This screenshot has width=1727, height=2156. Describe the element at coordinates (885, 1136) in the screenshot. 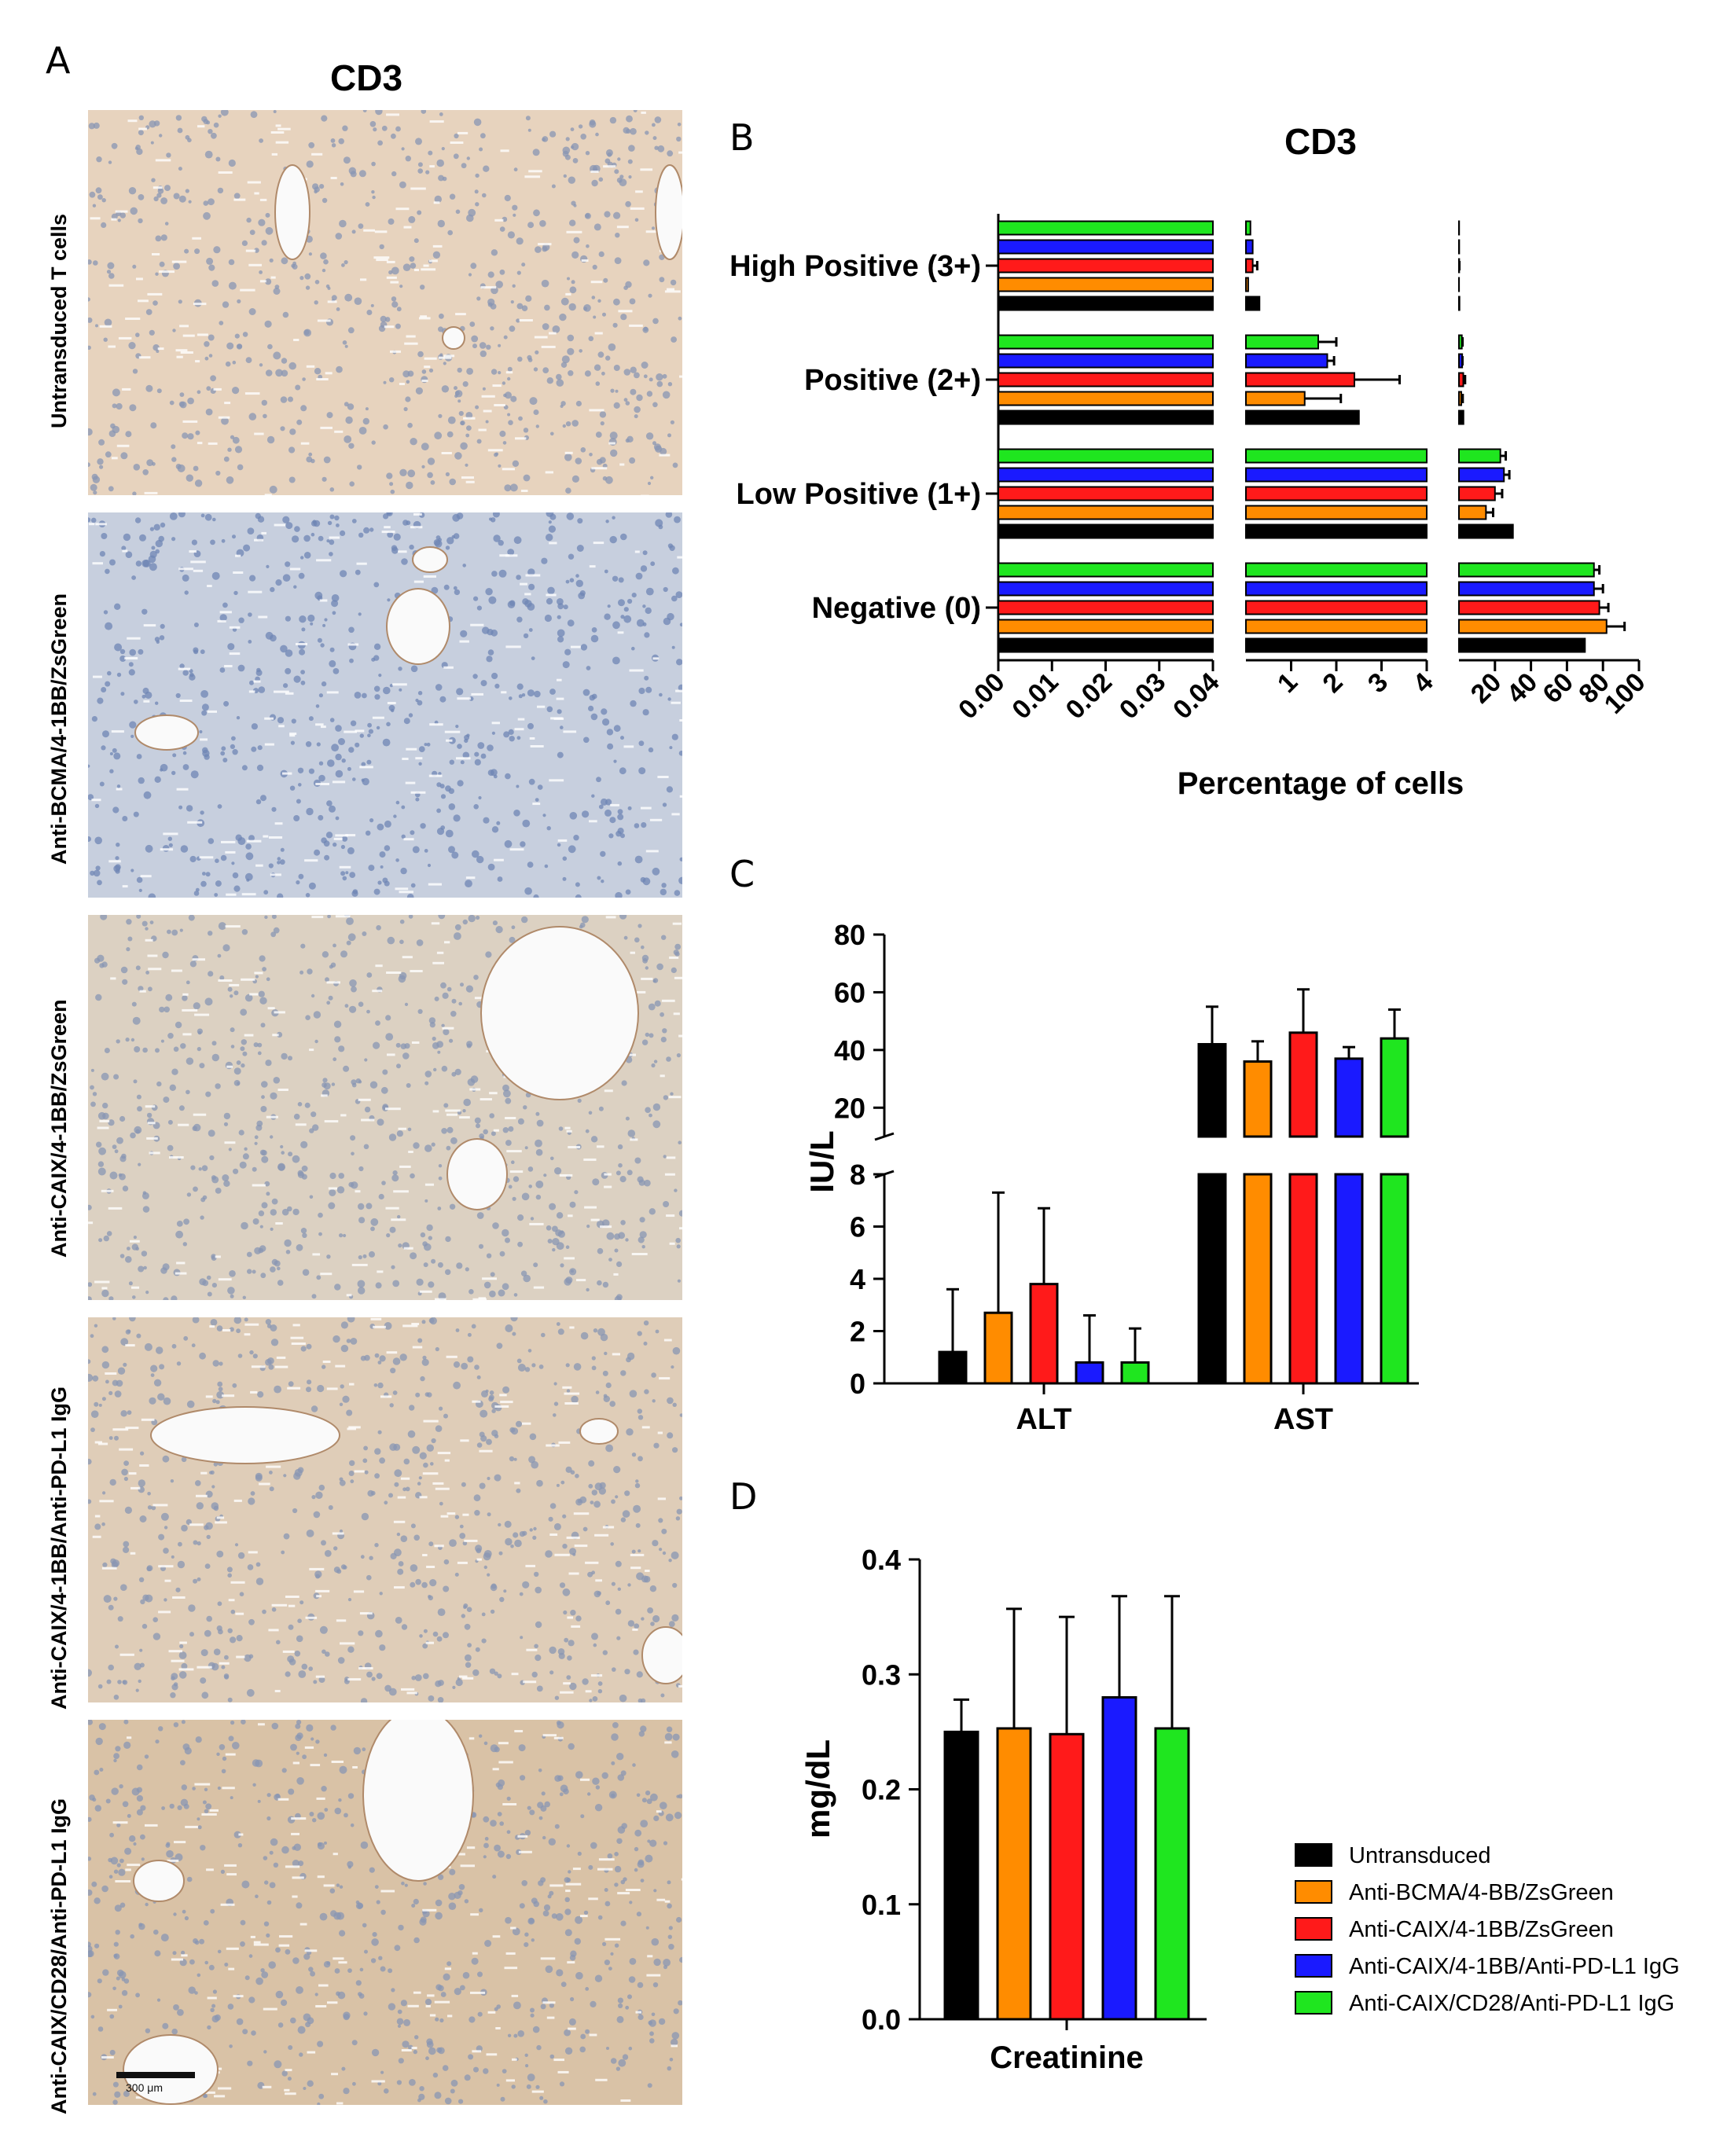

I see `chart-c-axis-break` at that location.